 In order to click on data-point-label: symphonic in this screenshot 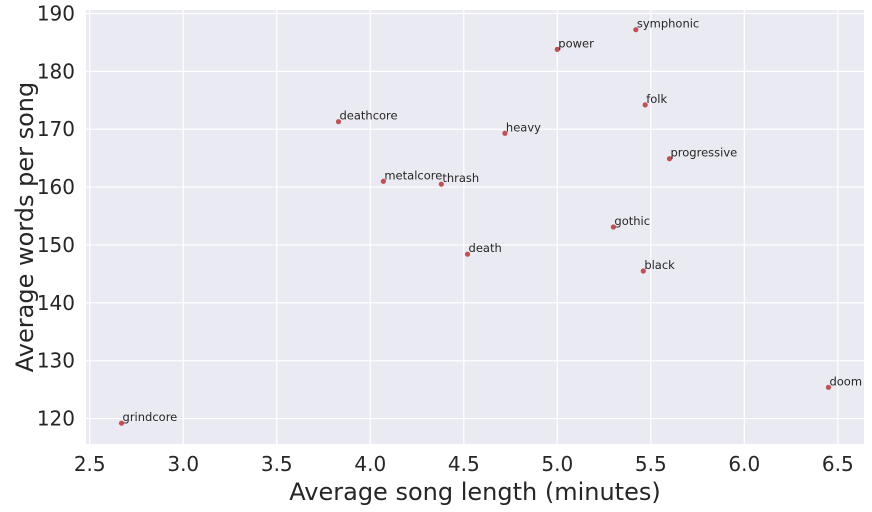, I will do `click(668, 24)`.